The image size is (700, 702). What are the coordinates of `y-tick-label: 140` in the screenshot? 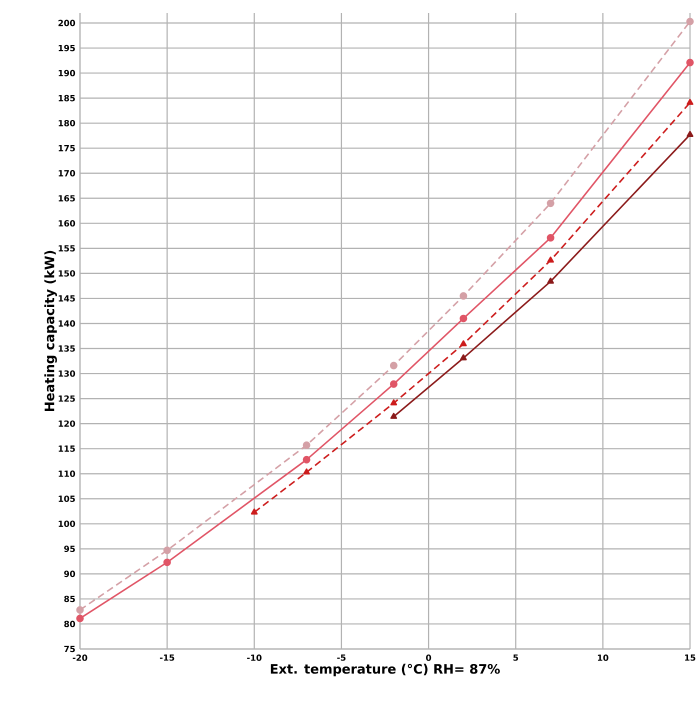 It's located at (67, 323).